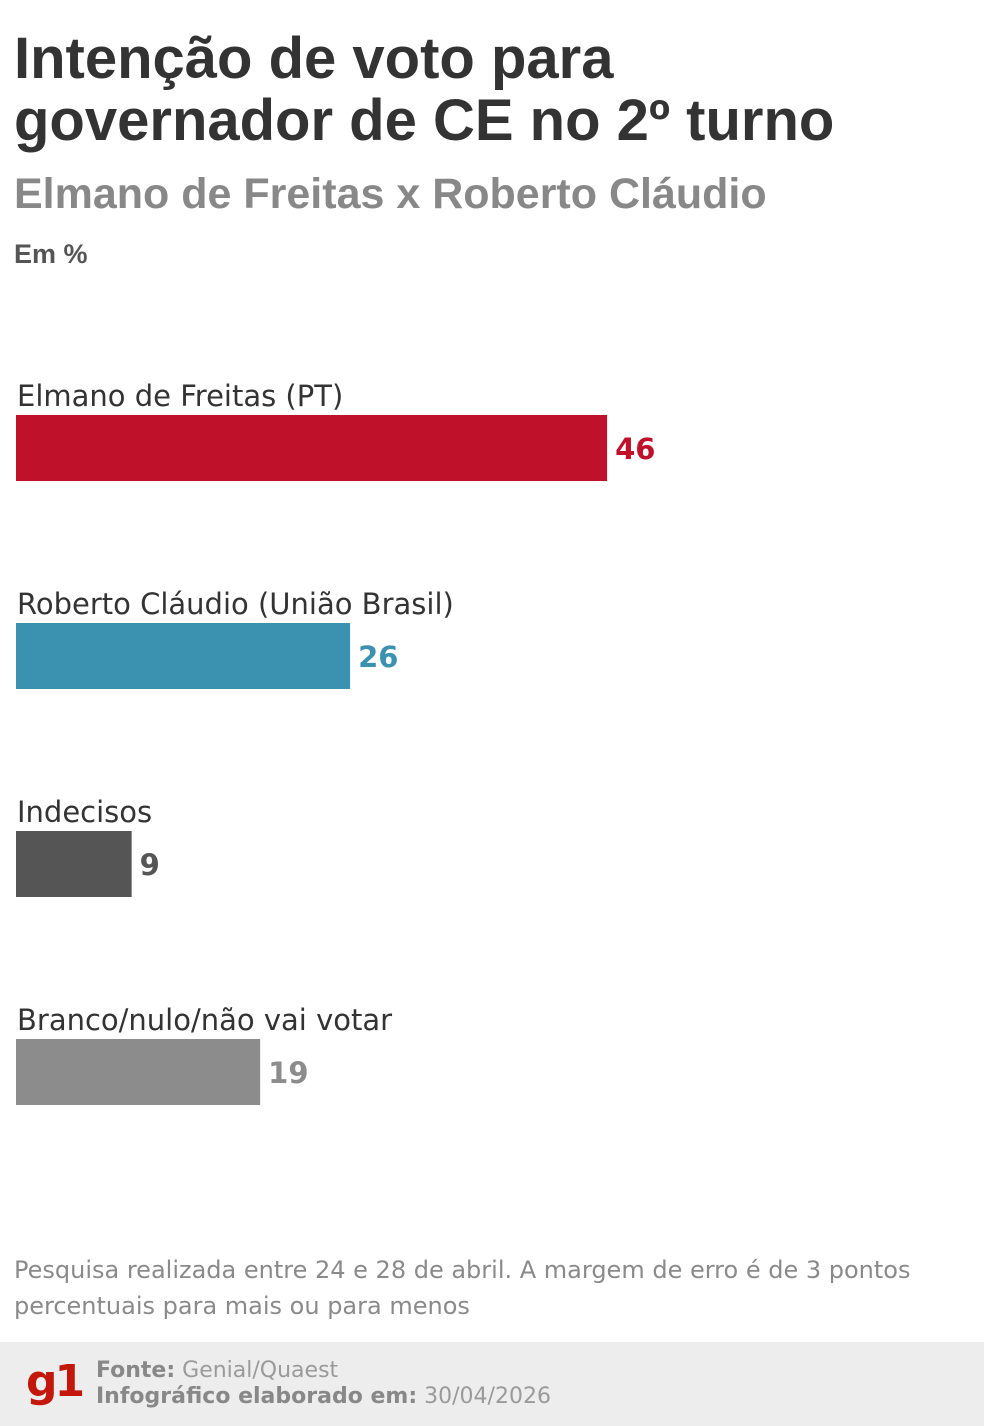  What do you see at coordinates (138, 1072) in the screenshot?
I see `bar-branco-nulo-nao-vai-votar` at bounding box center [138, 1072].